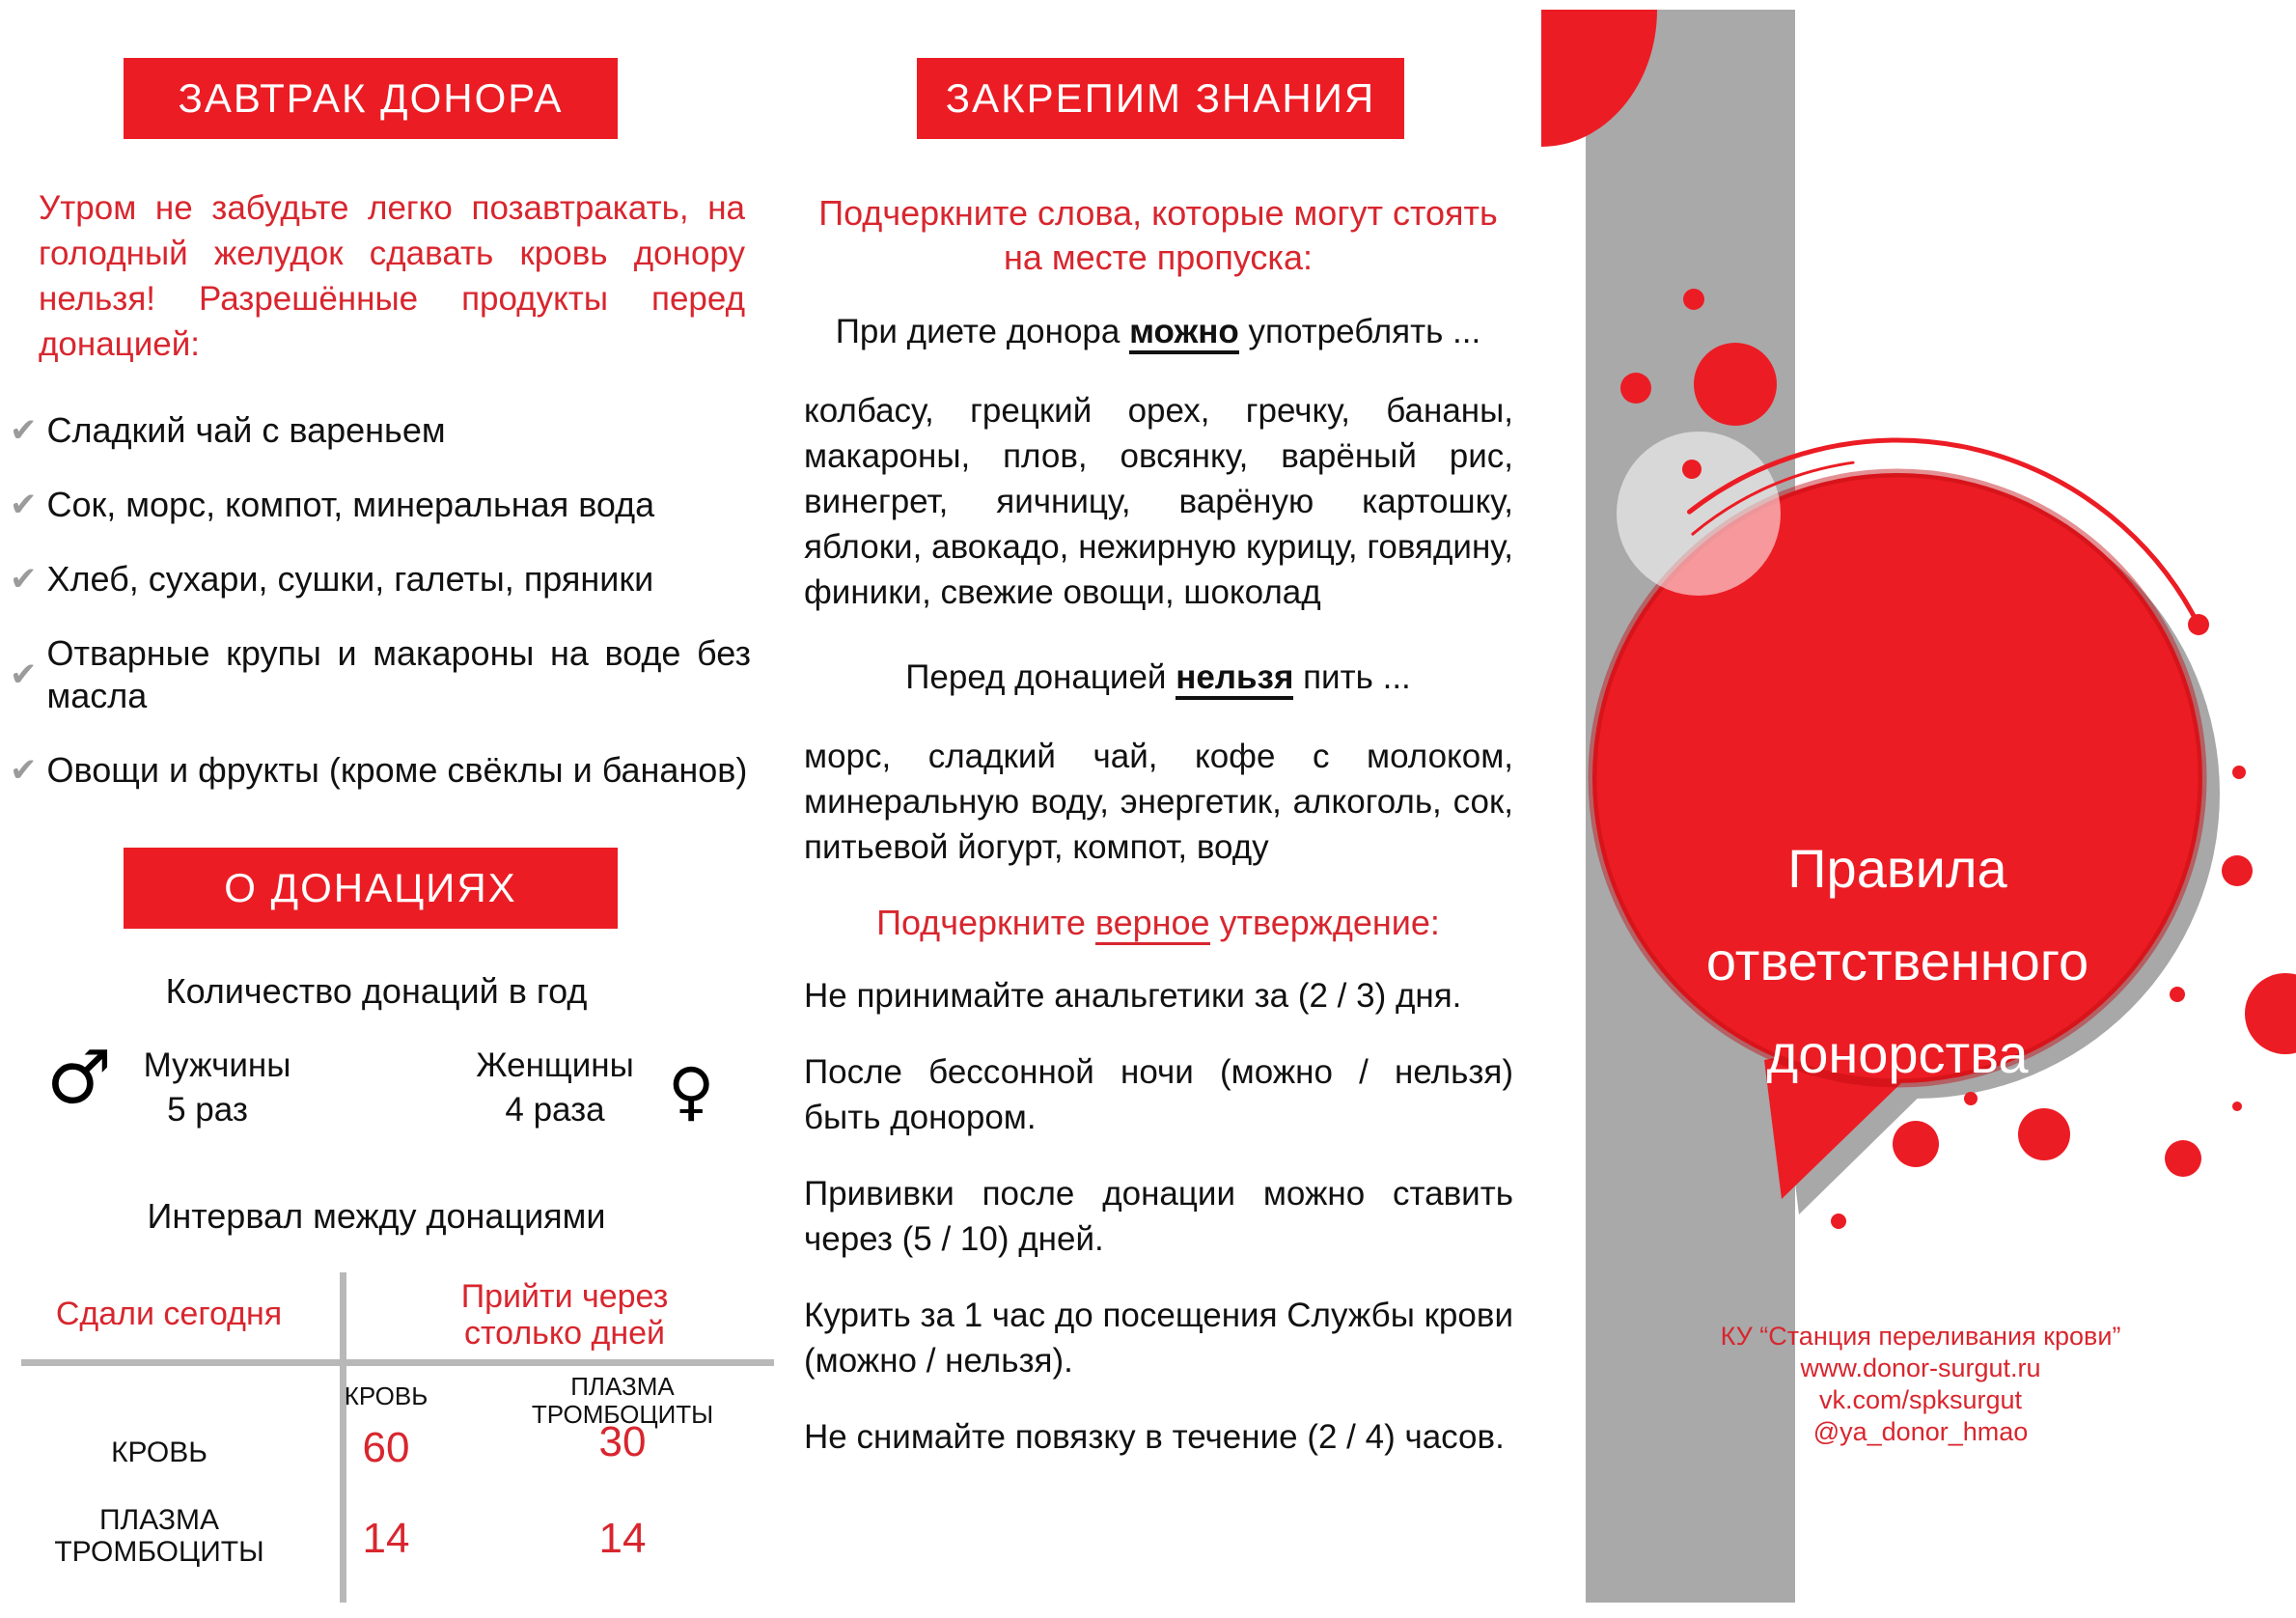  I want to click on breakfast-header: ЗАВТРАК ДОНОРА, so click(371, 98).